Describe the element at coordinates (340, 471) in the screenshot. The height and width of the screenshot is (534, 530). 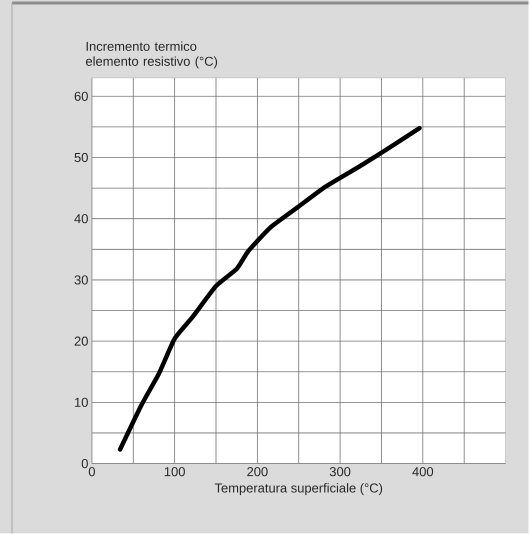
I see `x-tick-label: 300` at that location.